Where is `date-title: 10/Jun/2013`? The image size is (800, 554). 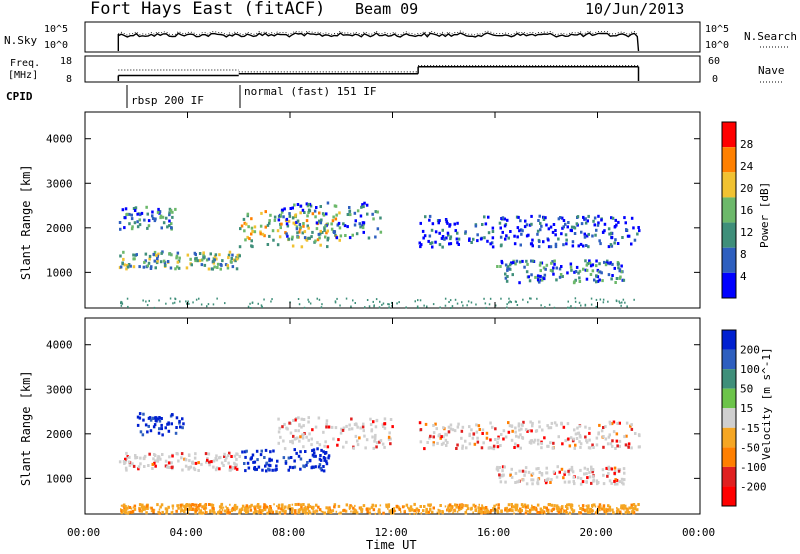 date-title: 10/Jun/2013 is located at coordinates (634, 9).